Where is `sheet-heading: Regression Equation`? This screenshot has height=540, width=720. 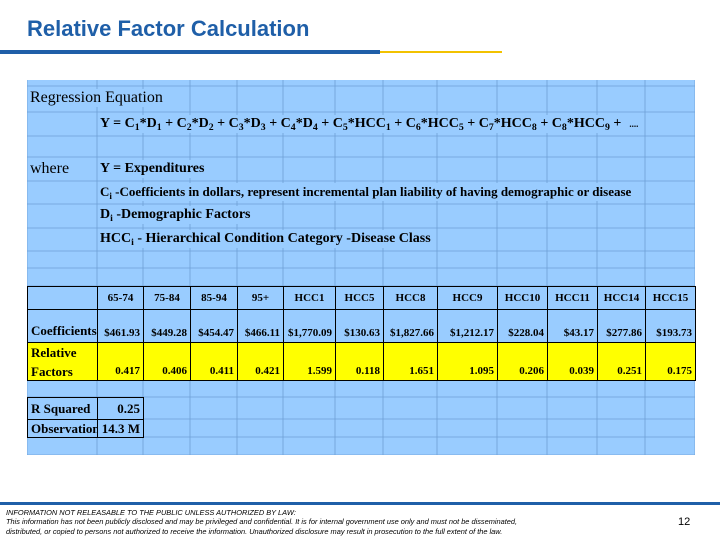 sheet-heading: Regression Equation is located at coordinates (96, 98).